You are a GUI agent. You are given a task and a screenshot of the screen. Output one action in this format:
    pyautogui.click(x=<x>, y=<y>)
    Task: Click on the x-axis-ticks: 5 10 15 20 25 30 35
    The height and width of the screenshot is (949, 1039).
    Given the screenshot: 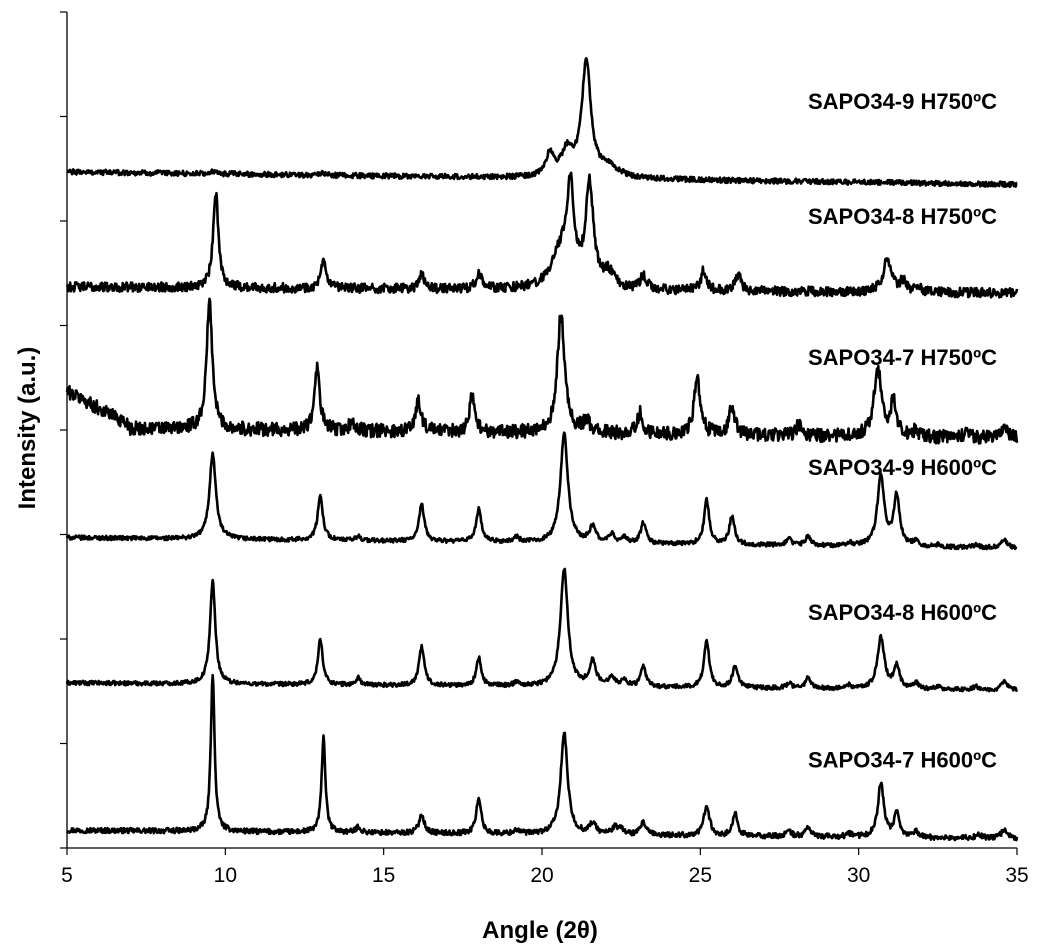 What is the action you would take?
    pyautogui.click(x=545, y=867)
    